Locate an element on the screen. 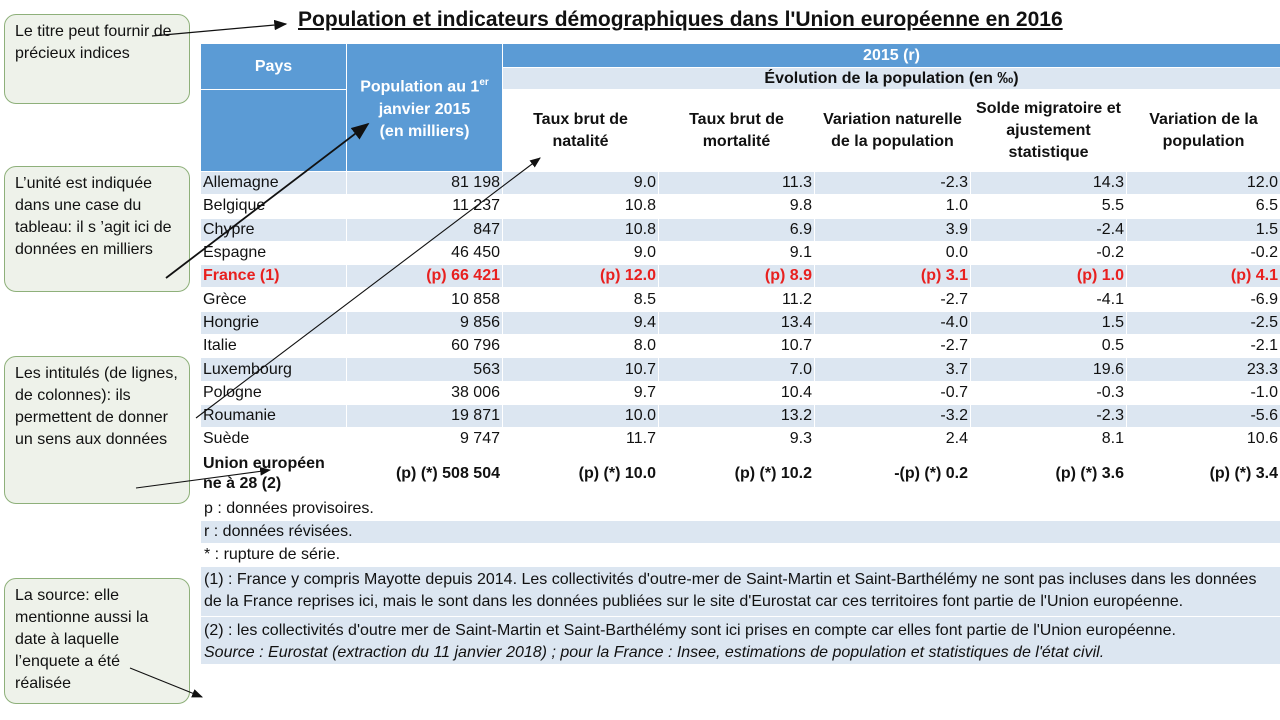 The width and height of the screenshot is (1280, 720). cell-mortalite: 13.4 is located at coordinates (736, 323).